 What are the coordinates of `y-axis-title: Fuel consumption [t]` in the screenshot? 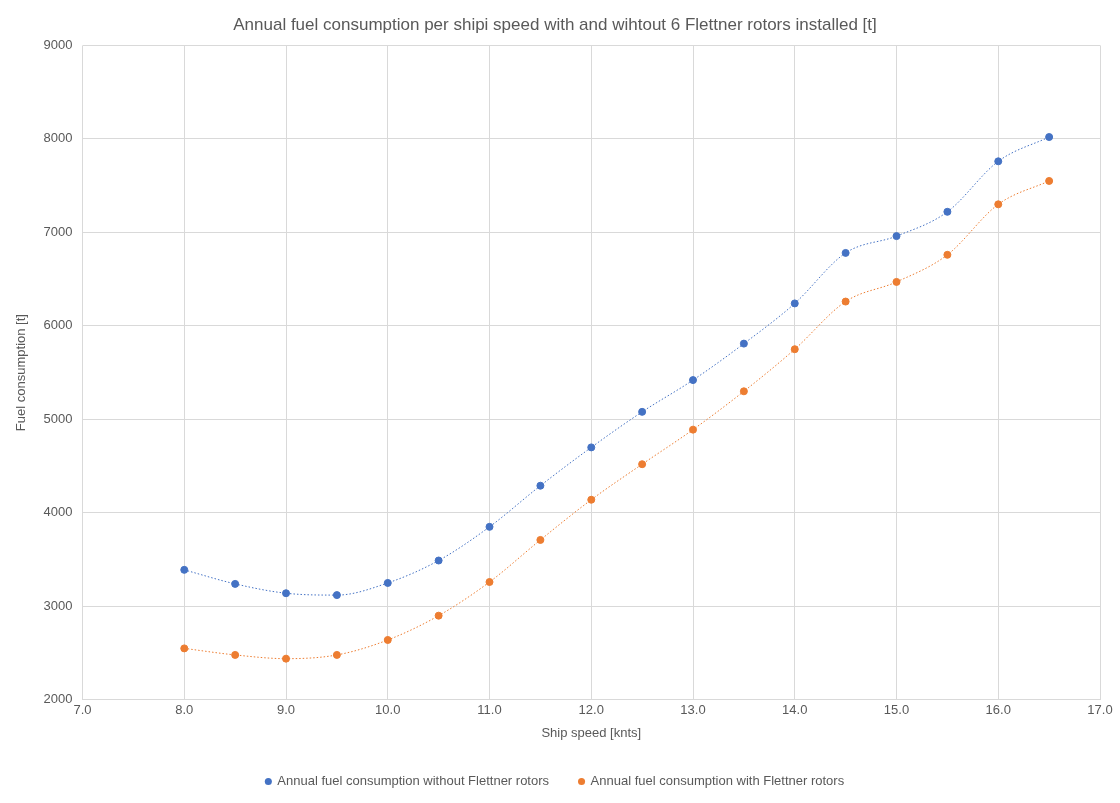 It's located at (21, 373).